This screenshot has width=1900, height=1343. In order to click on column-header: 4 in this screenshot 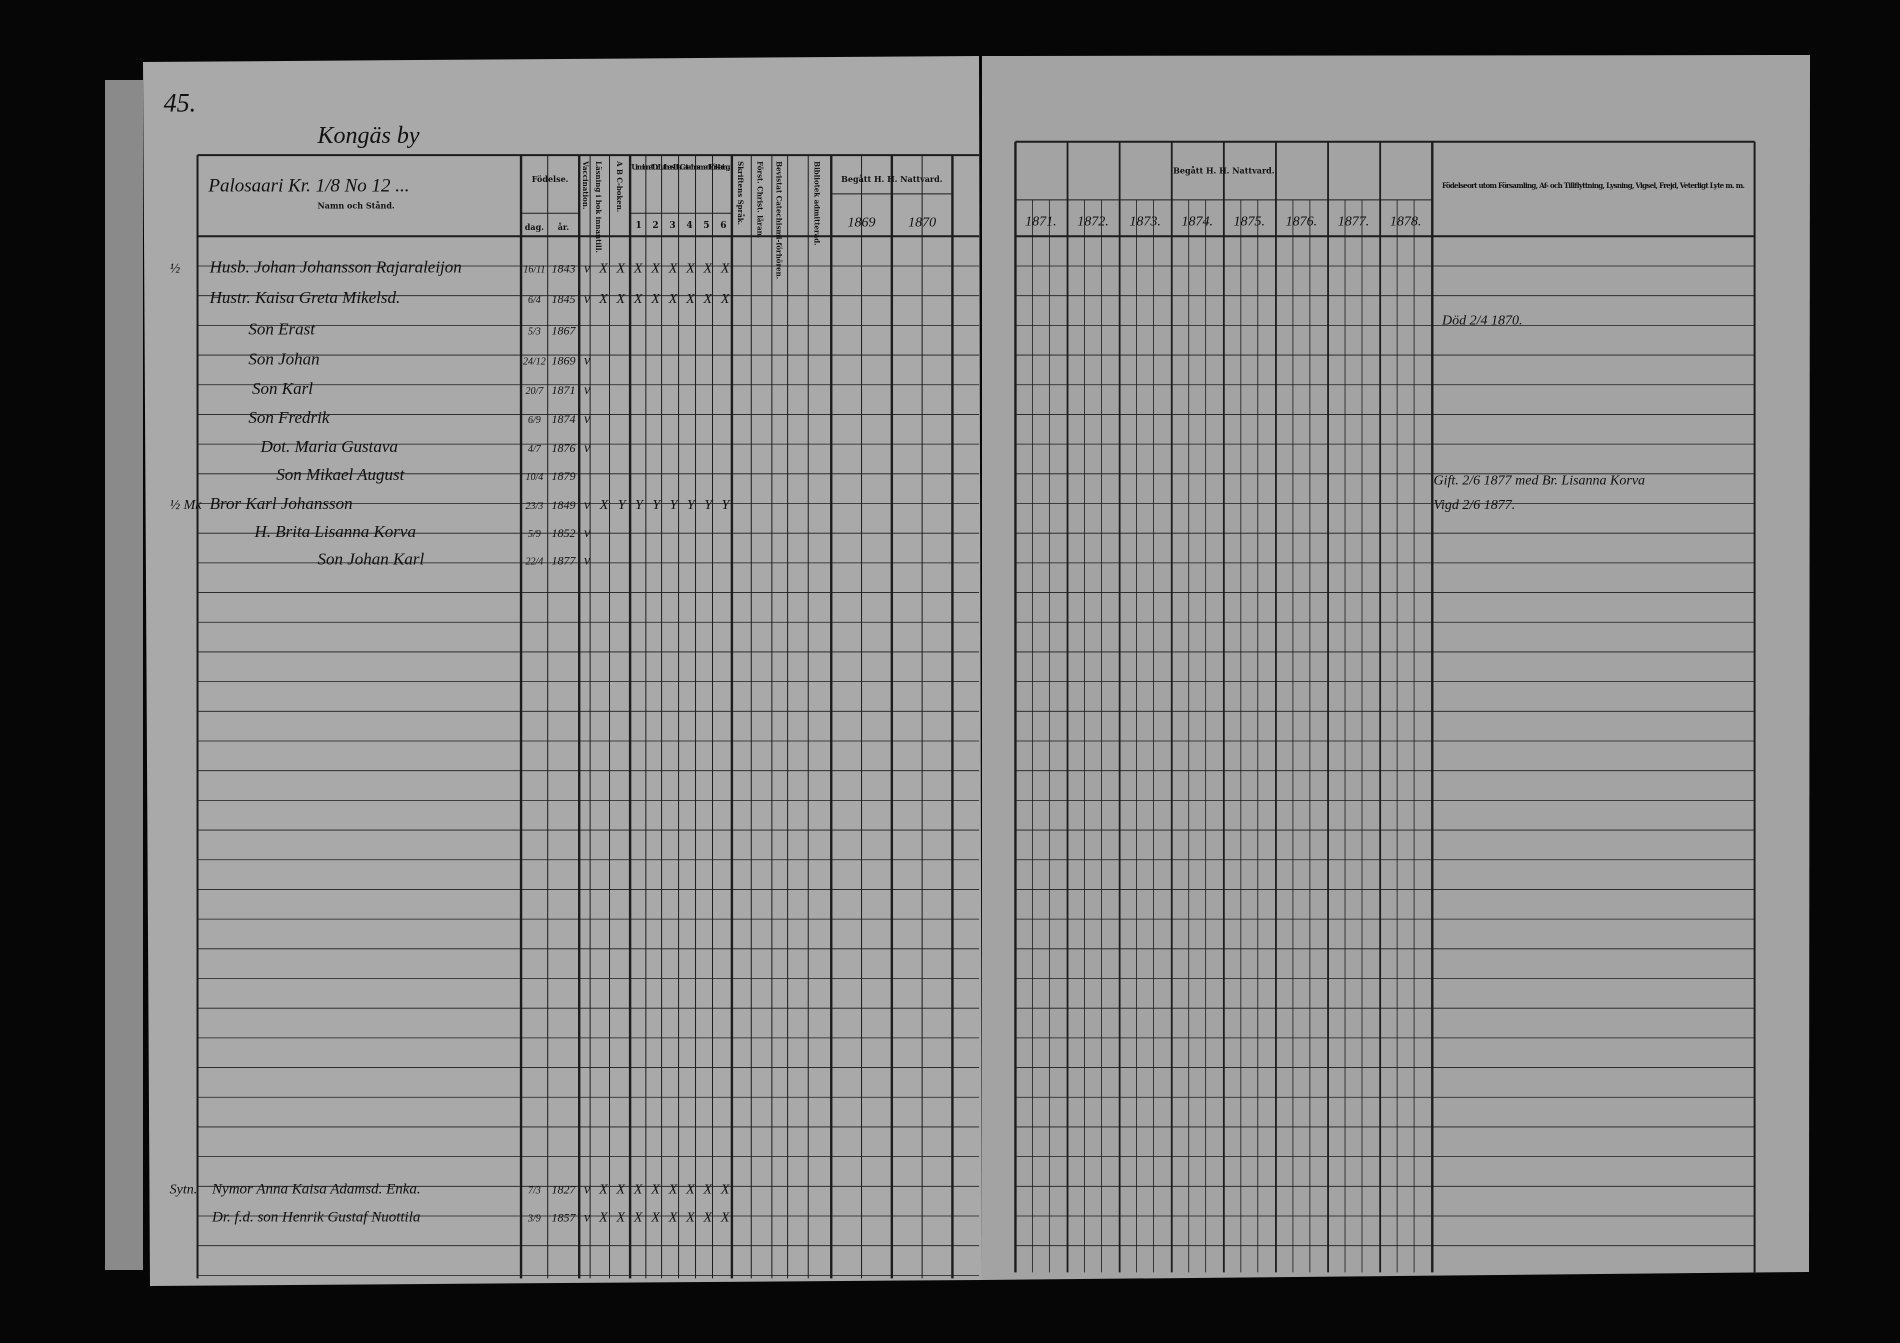, I will do `click(689, 226)`.